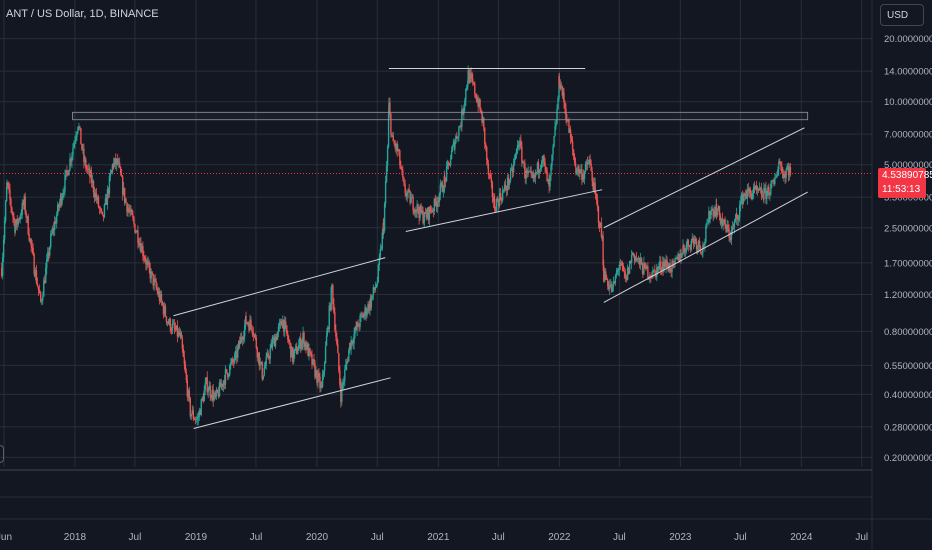 Image resolution: width=932 pixels, height=550 pixels. What do you see at coordinates (292, 403) in the screenshot?
I see `trend-line` at bounding box center [292, 403].